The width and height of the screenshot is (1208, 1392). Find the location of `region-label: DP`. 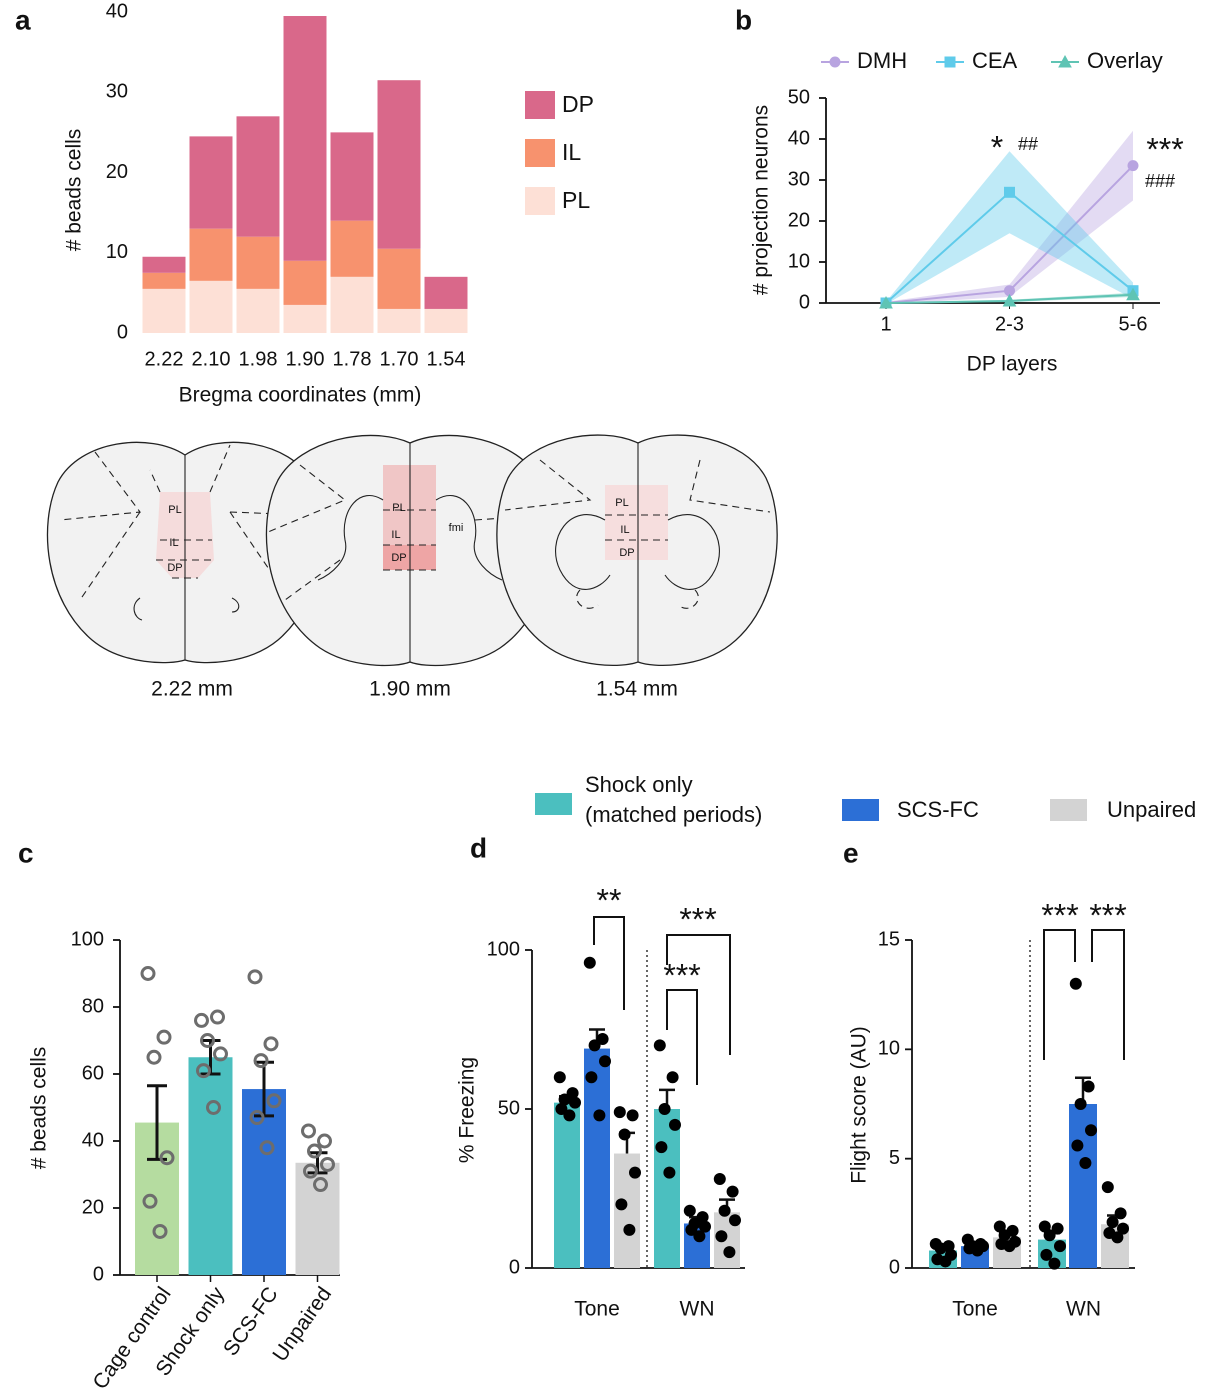

region-label: DP is located at coordinates (626, 553).